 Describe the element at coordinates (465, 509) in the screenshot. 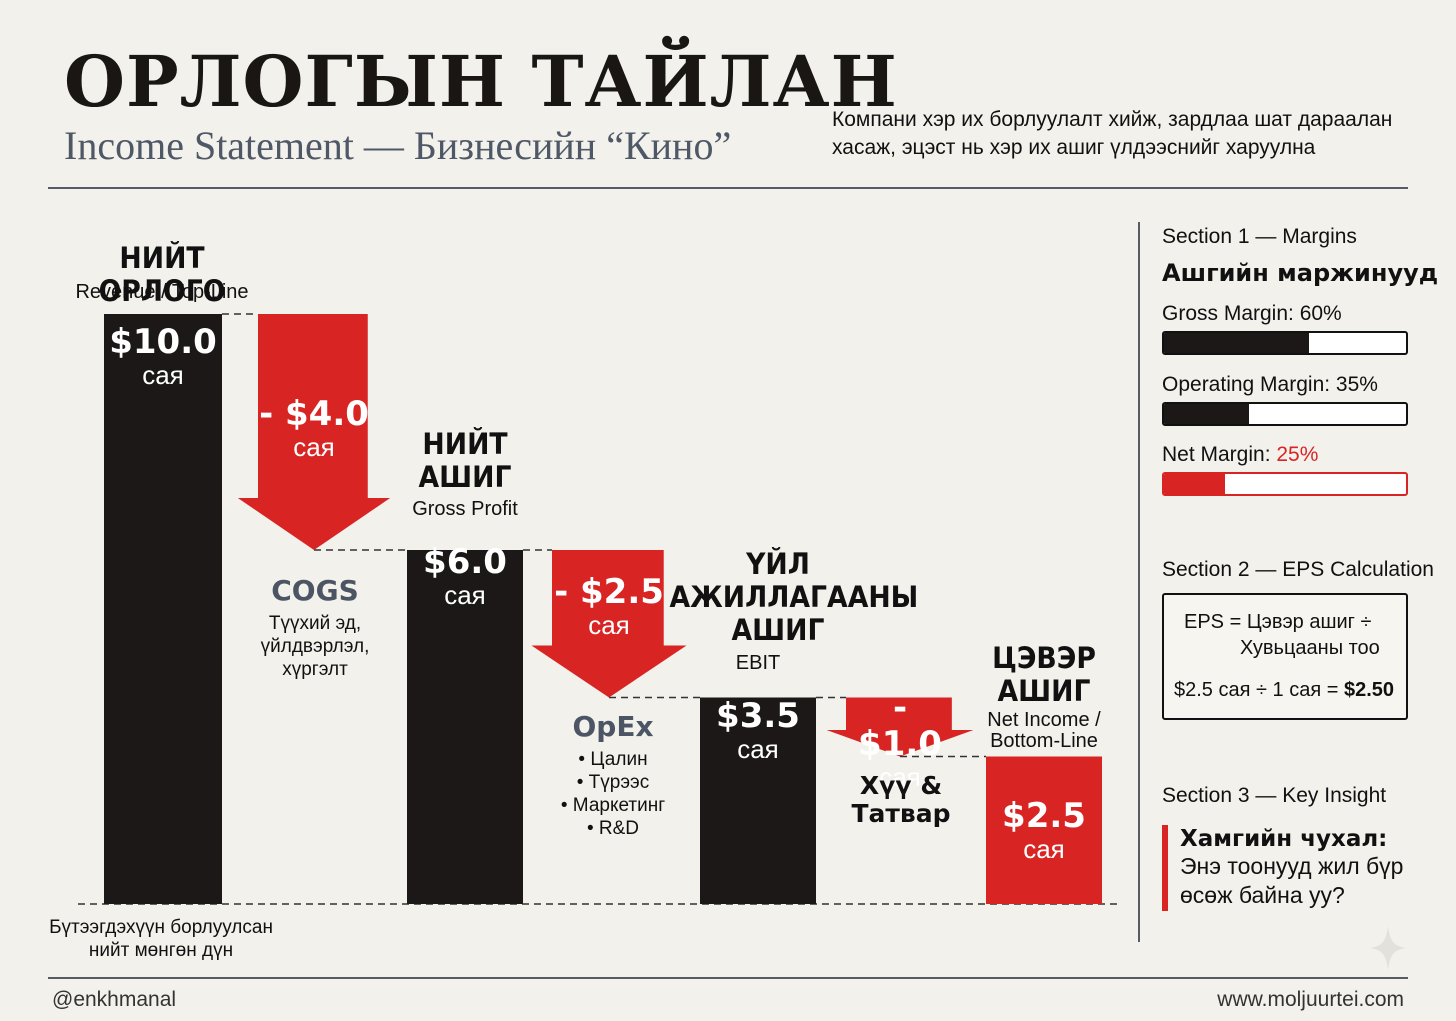

I see `gross-profit-subtitle: Gross Profit` at that location.